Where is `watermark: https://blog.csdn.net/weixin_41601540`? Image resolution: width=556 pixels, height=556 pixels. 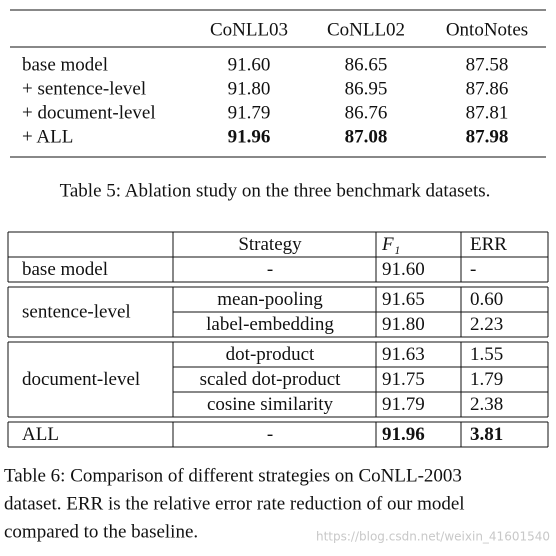 watermark: https://blog.csdn.net/weixin_41601540 is located at coordinates (433, 537).